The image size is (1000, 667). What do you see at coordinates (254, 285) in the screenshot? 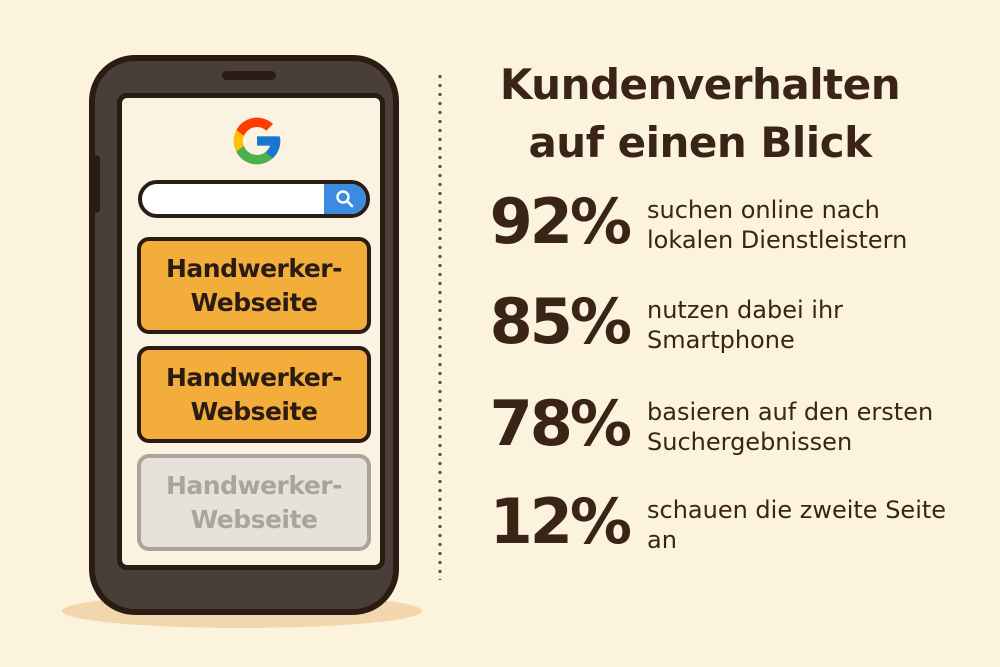
I see `search-result-1: Handwerker- Webseite` at bounding box center [254, 285].